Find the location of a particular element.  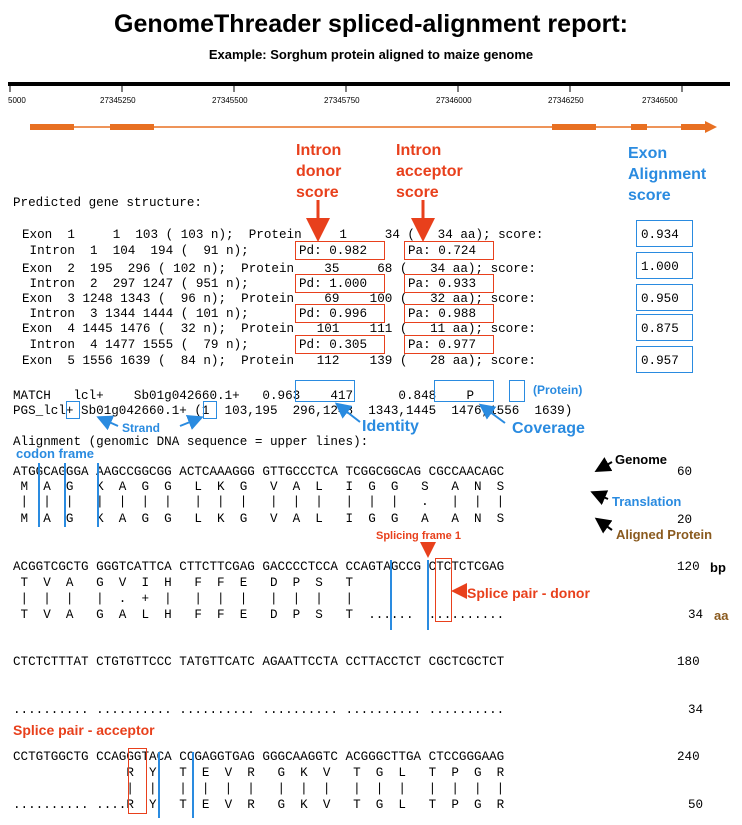

intron-row-3-prefix: Intron 3 1344 1444 ( 101 n); is located at coordinates (135, 314).